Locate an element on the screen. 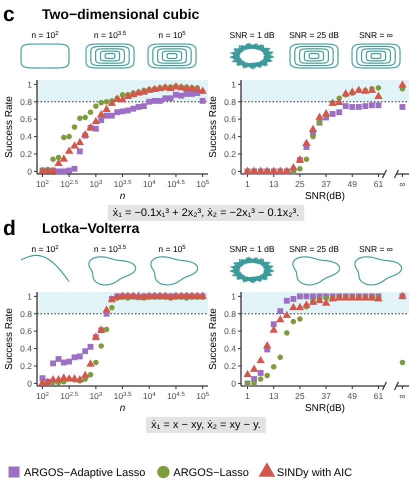  chart-title: Lotka−Volterra is located at coordinates (91, 228).